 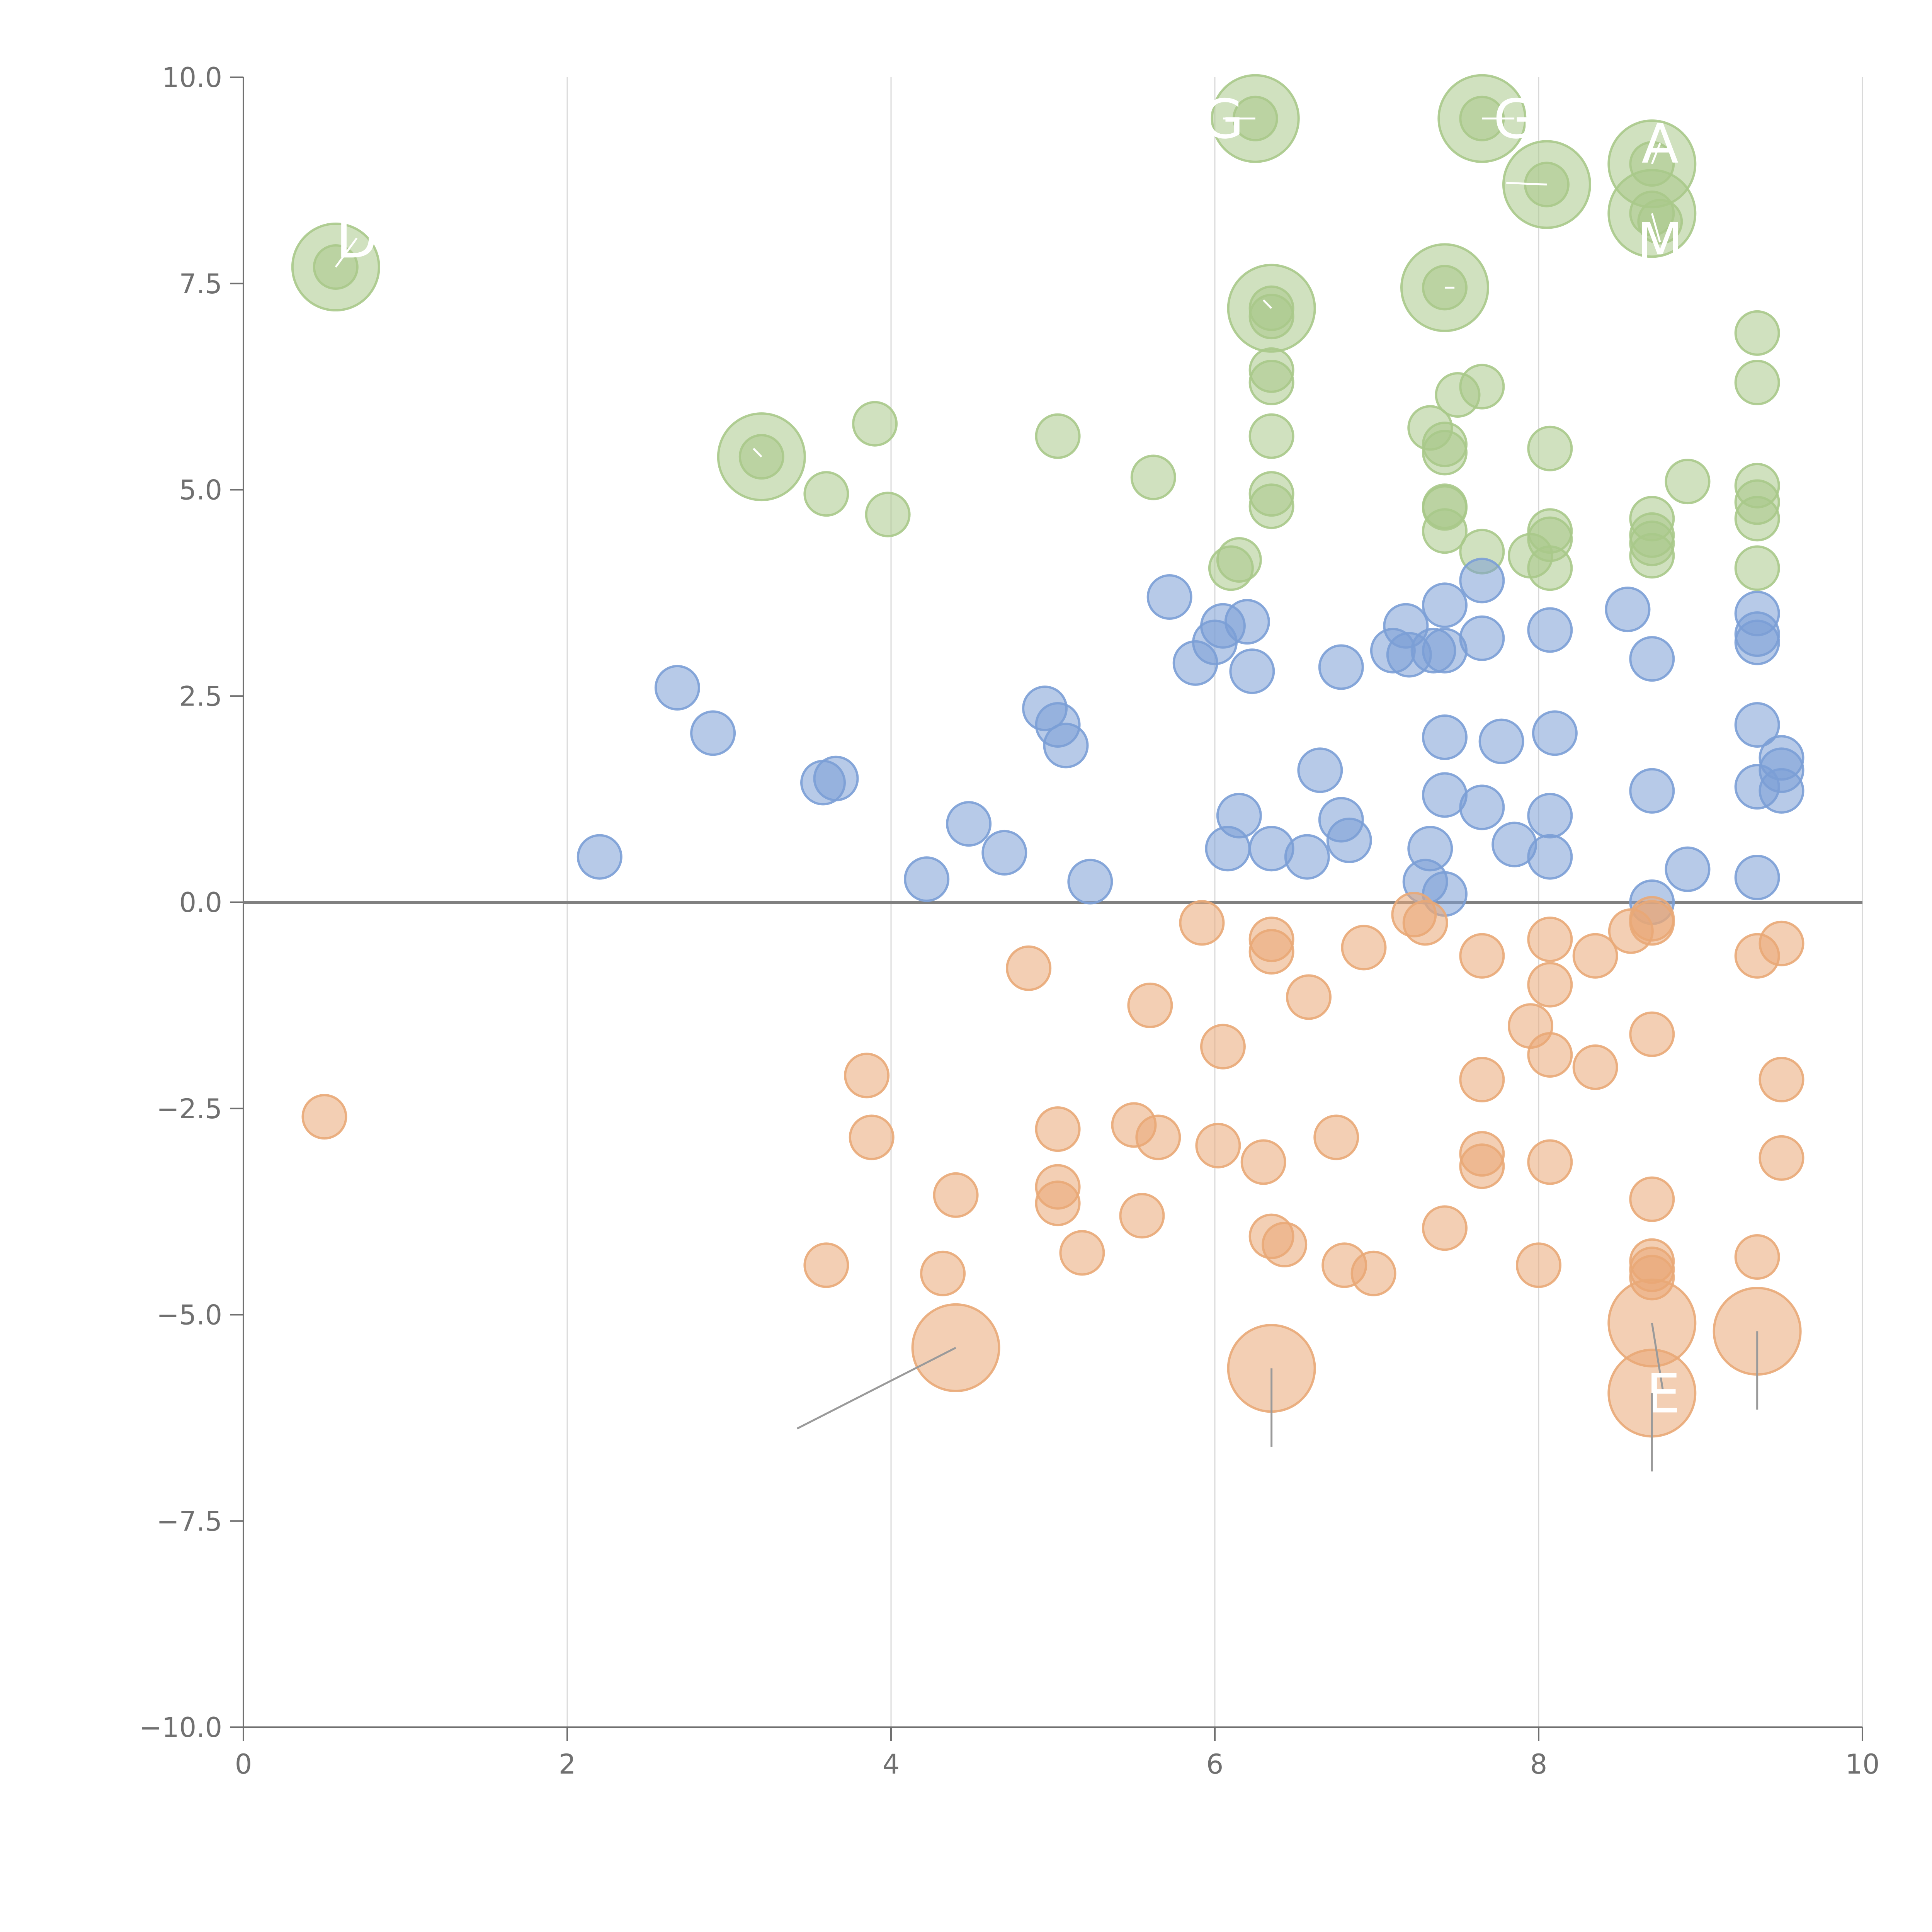 I want to click on x-tick-label: 0, so click(x=244, y=1764).